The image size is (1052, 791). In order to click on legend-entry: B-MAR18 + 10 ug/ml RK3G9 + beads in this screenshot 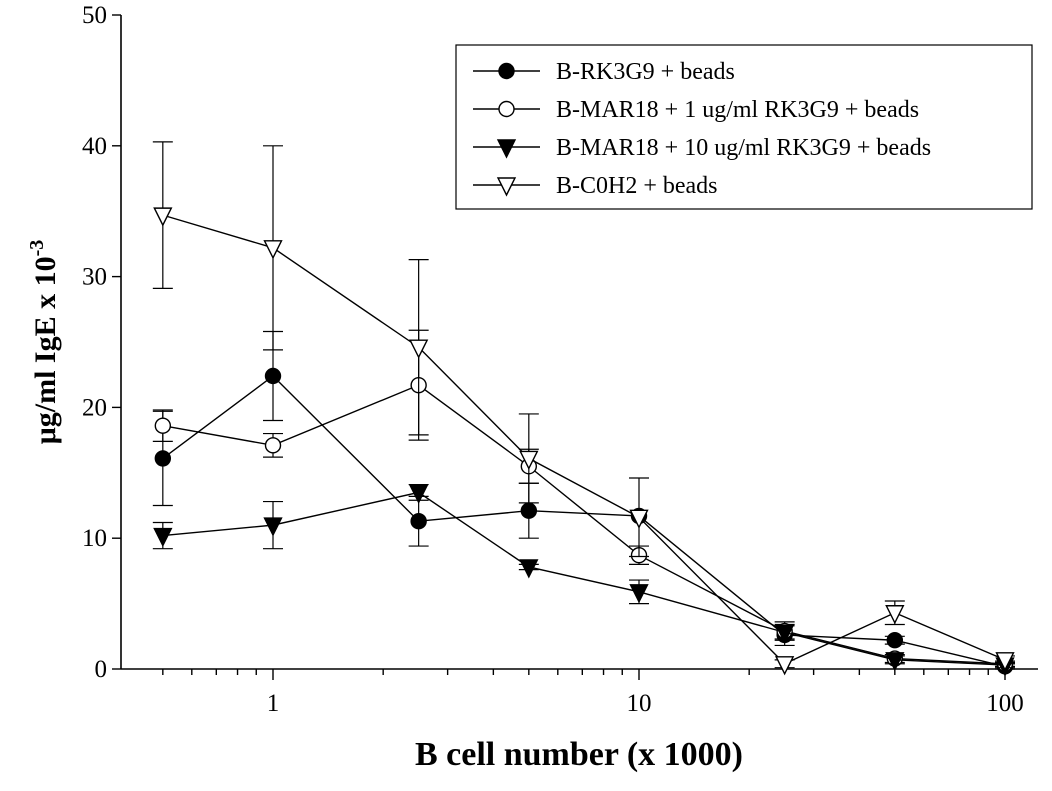, I will do `click(702, 148)`.